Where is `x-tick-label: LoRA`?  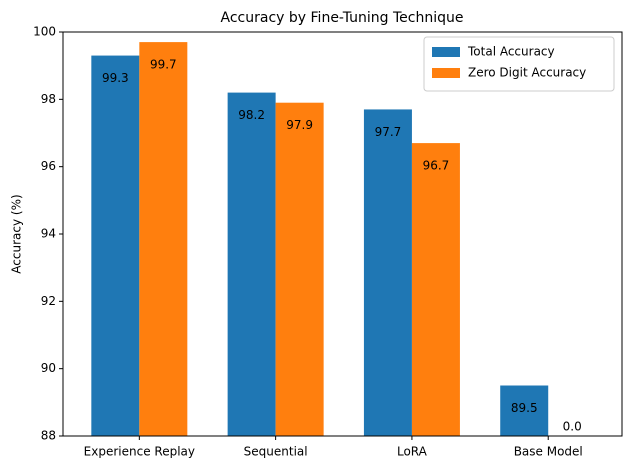
x-tick-label: LoRA is located at coordinates (412, 452).